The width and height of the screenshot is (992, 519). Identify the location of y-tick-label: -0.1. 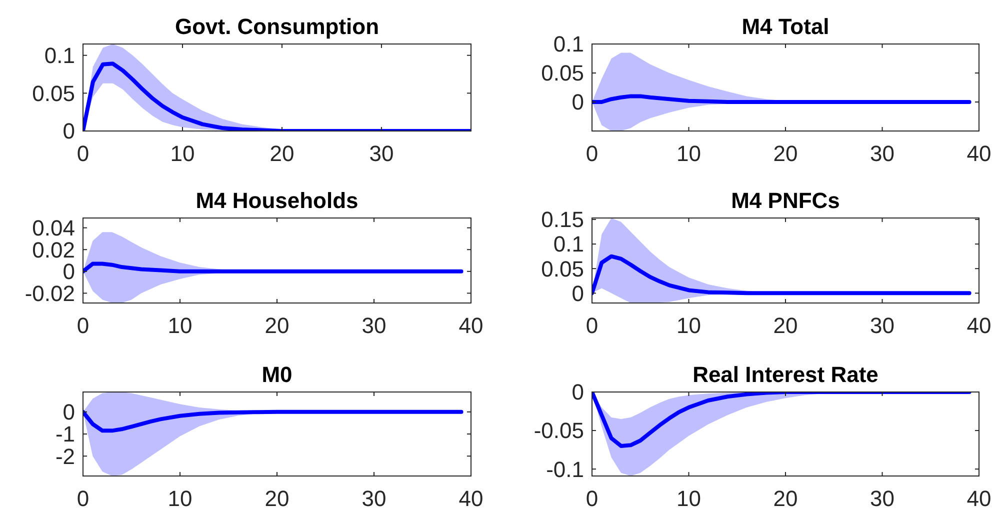
(565, 469).